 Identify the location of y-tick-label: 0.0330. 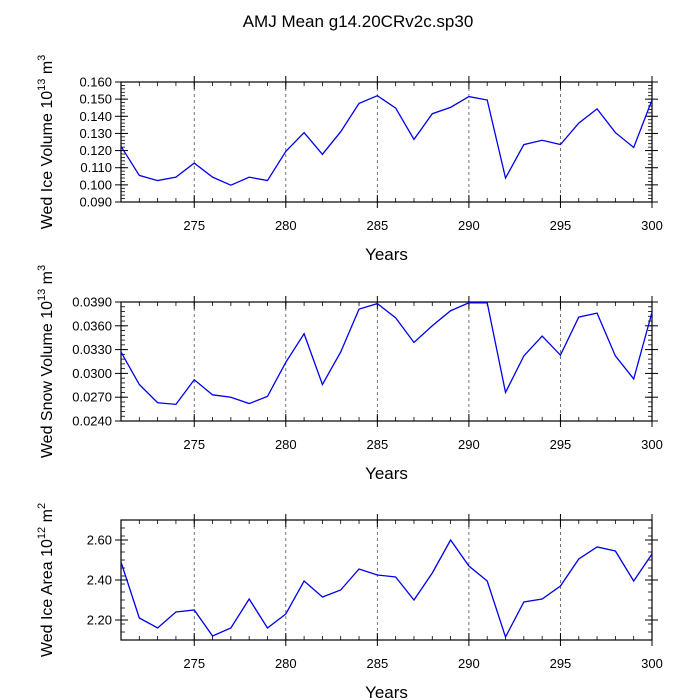
(92, 349).